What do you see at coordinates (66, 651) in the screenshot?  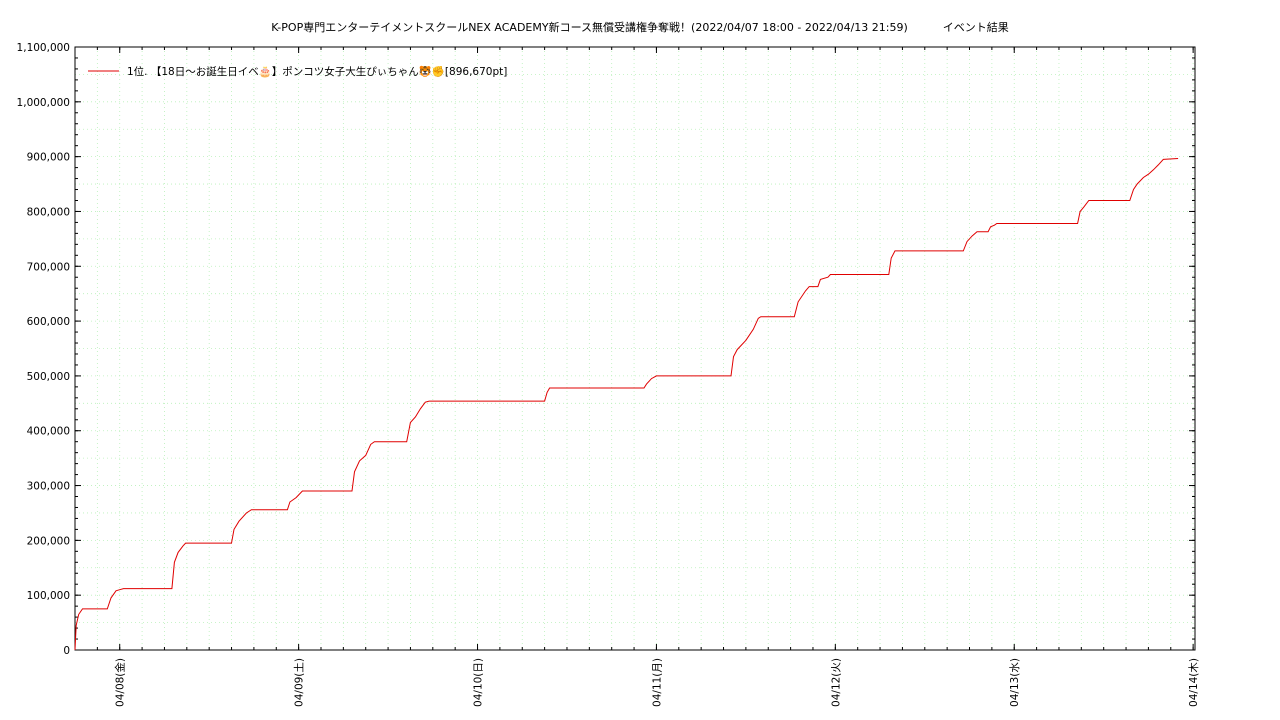 I see `y-tick-label: 0` at bounding box center [66, 651].